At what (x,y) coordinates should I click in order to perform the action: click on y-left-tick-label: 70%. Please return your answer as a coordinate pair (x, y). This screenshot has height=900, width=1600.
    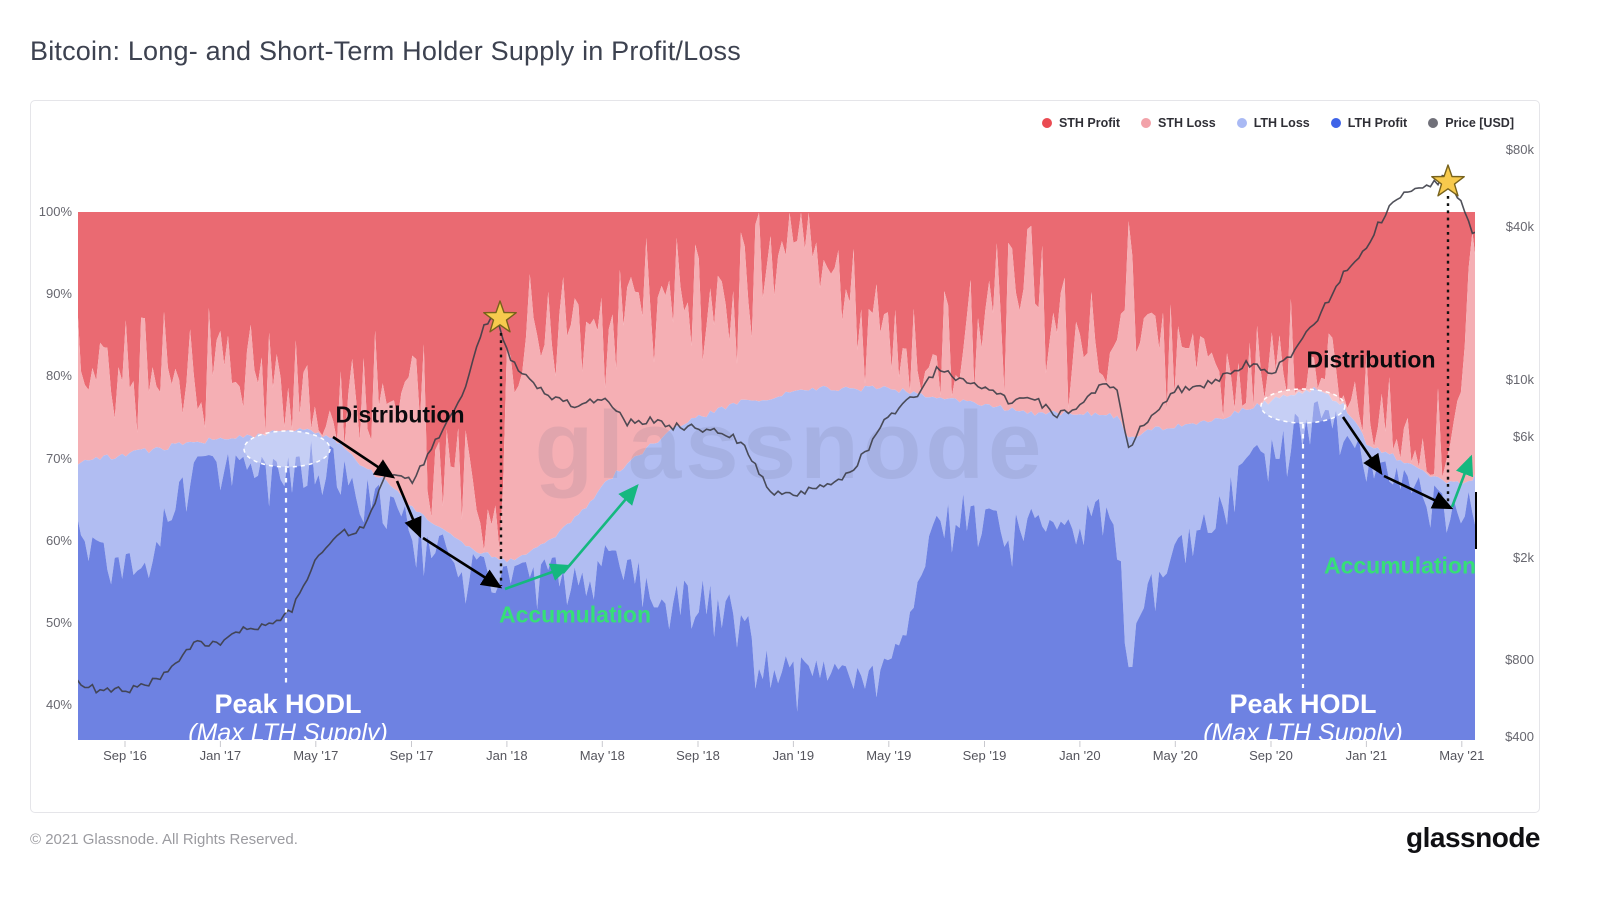
    Looking at the image, I should click on (58, 458).